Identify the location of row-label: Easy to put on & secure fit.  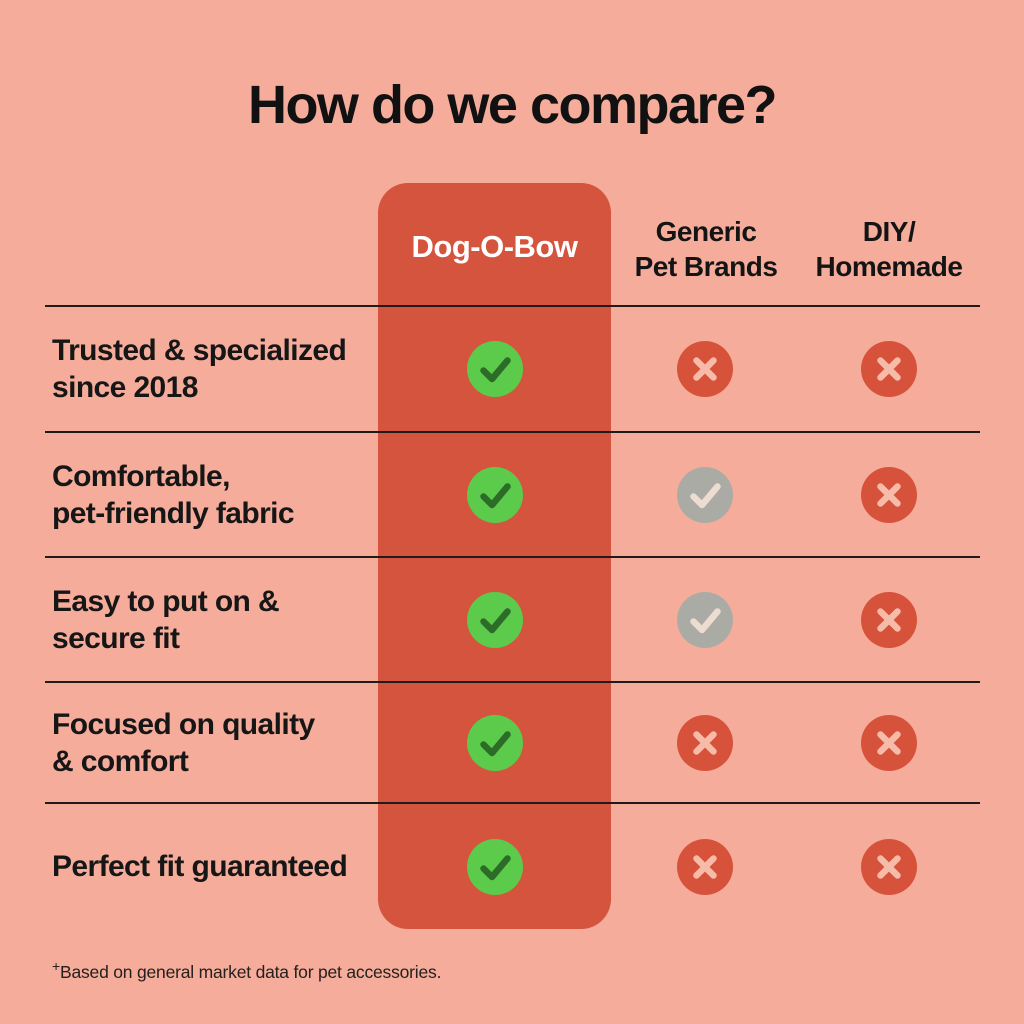
(166, 619).